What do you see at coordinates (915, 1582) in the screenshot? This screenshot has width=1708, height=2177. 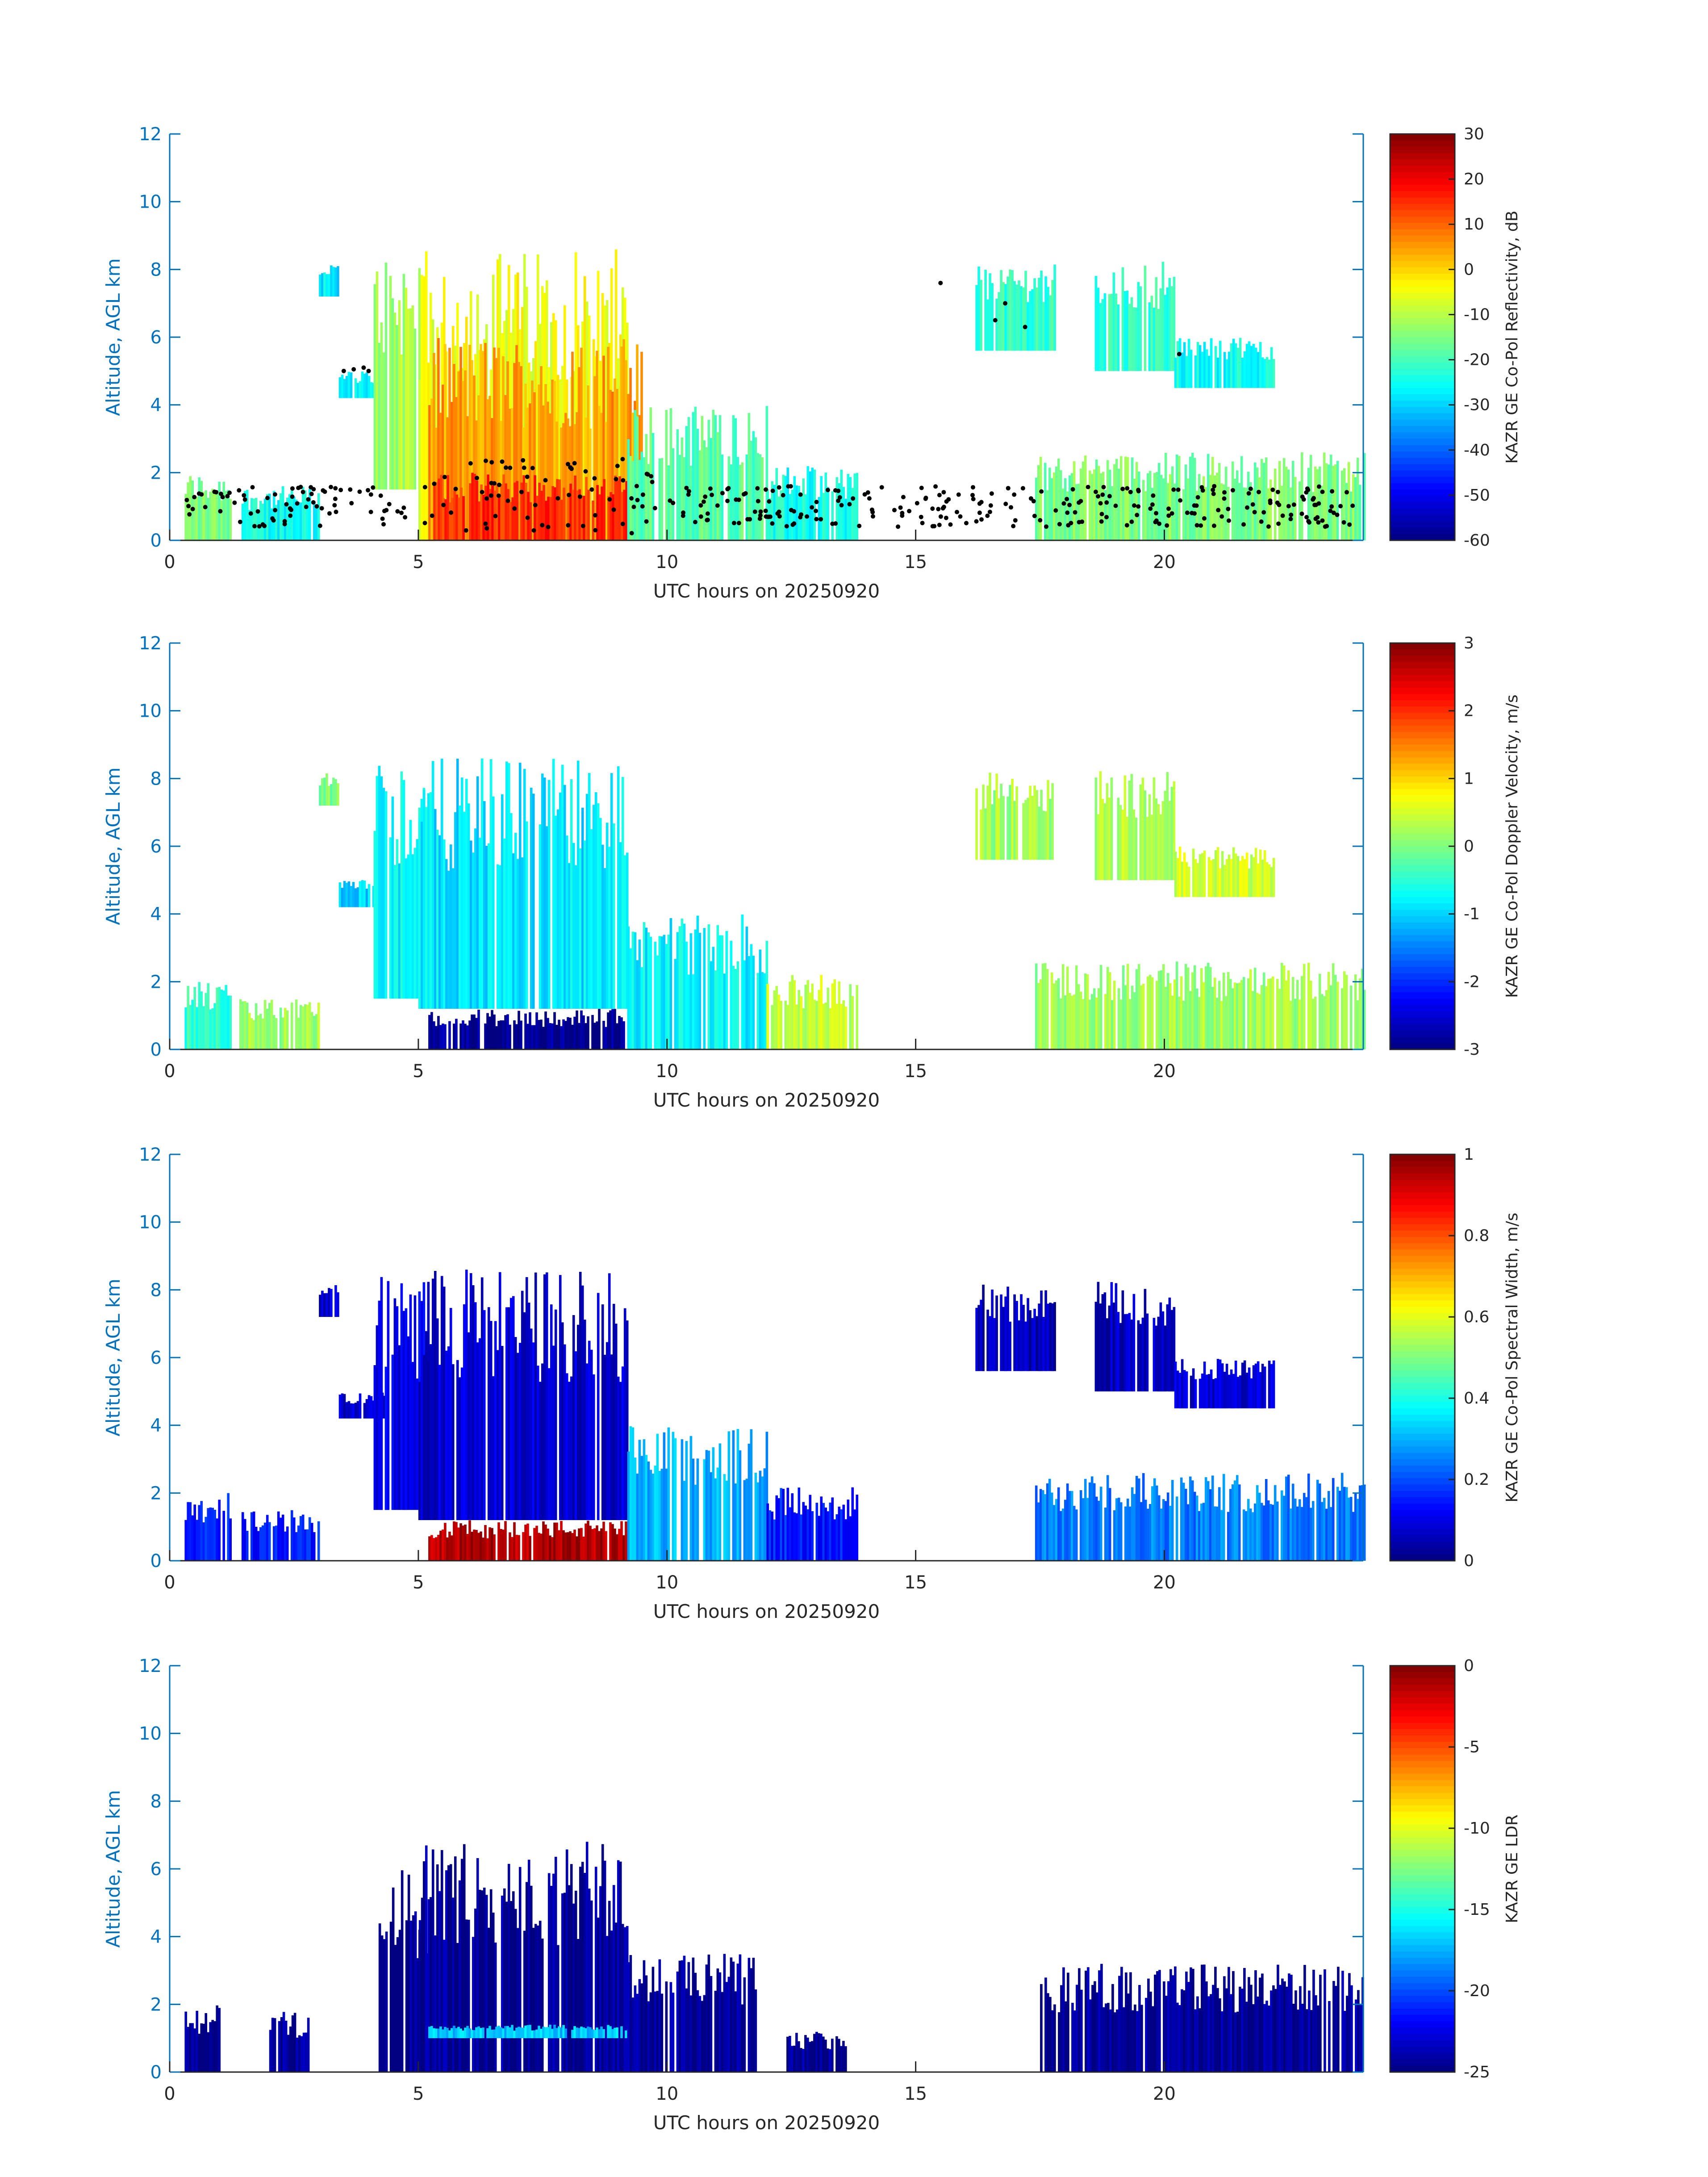 I see `x-tick-label: 15` at bounding box center [915, 1582].